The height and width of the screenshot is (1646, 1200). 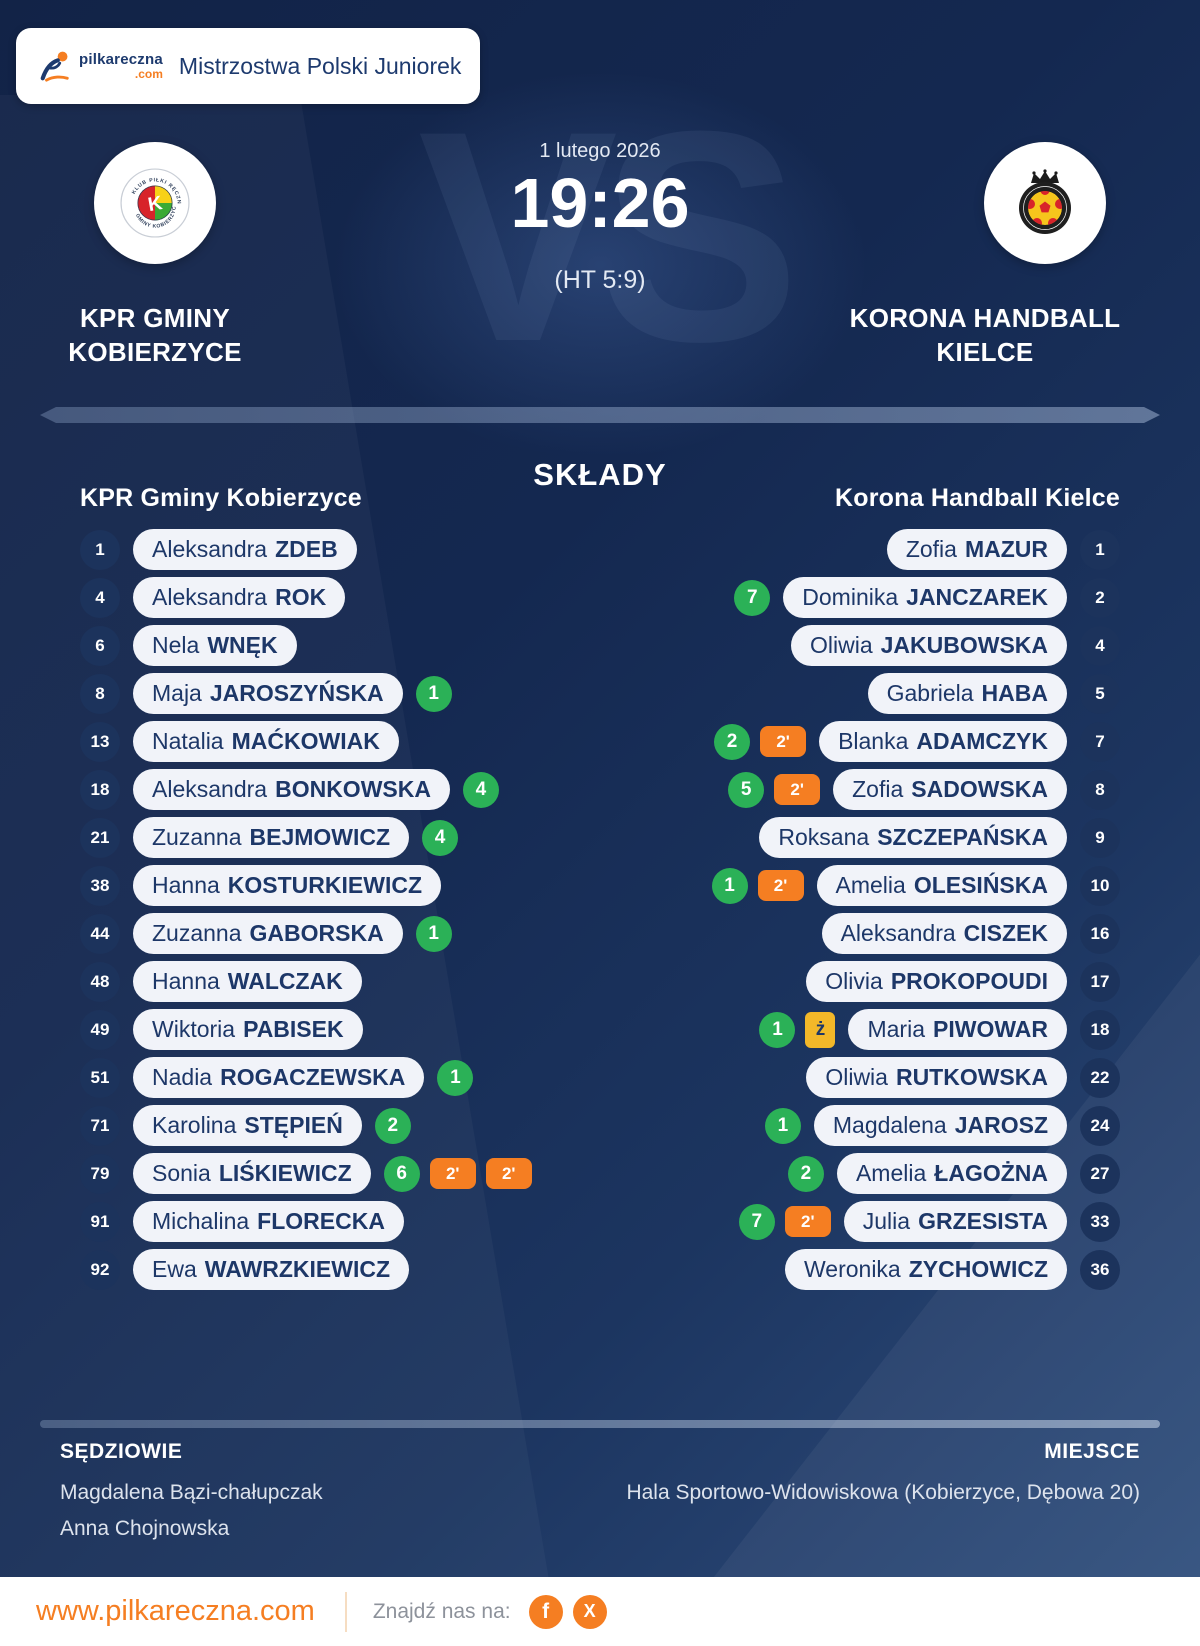 What do you see at coordinates (600, 217) in the screenshot?
I see `match-center: 1 lutego 2026 19:26 (HT 5:9)` at bounding box center [600, 217].